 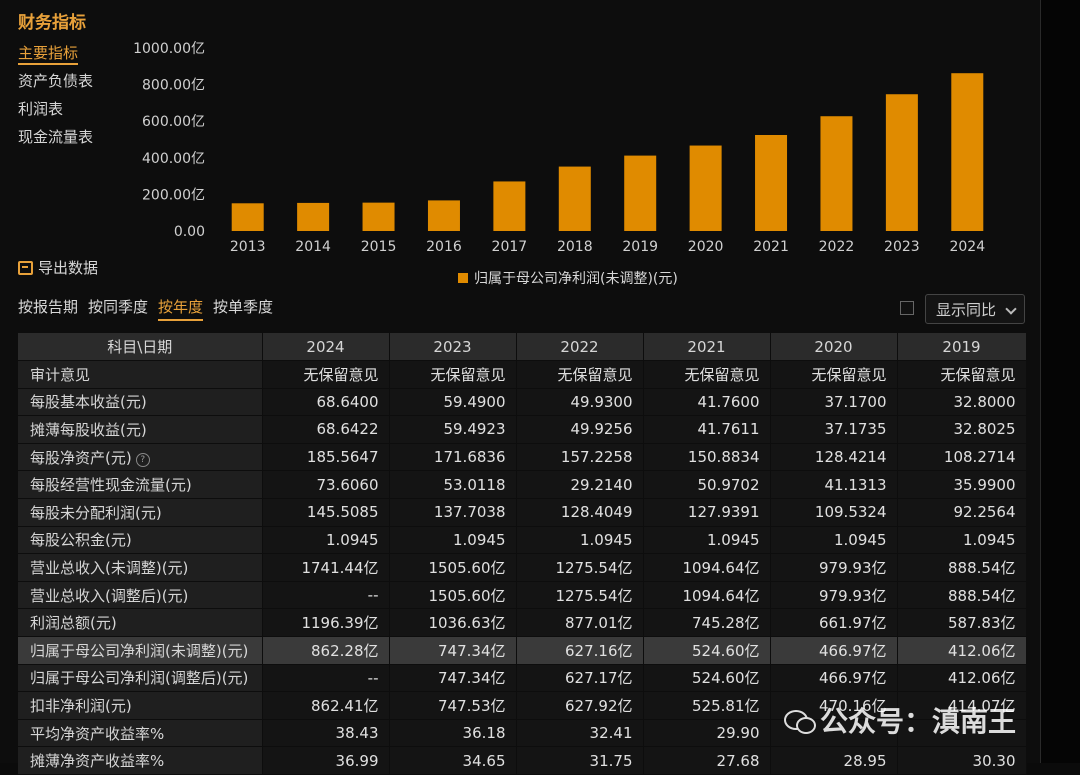 What do you see at coordinates (707, 347) in the screenshot?
I see `year-header: 2021` at bounding box center [707, 347].